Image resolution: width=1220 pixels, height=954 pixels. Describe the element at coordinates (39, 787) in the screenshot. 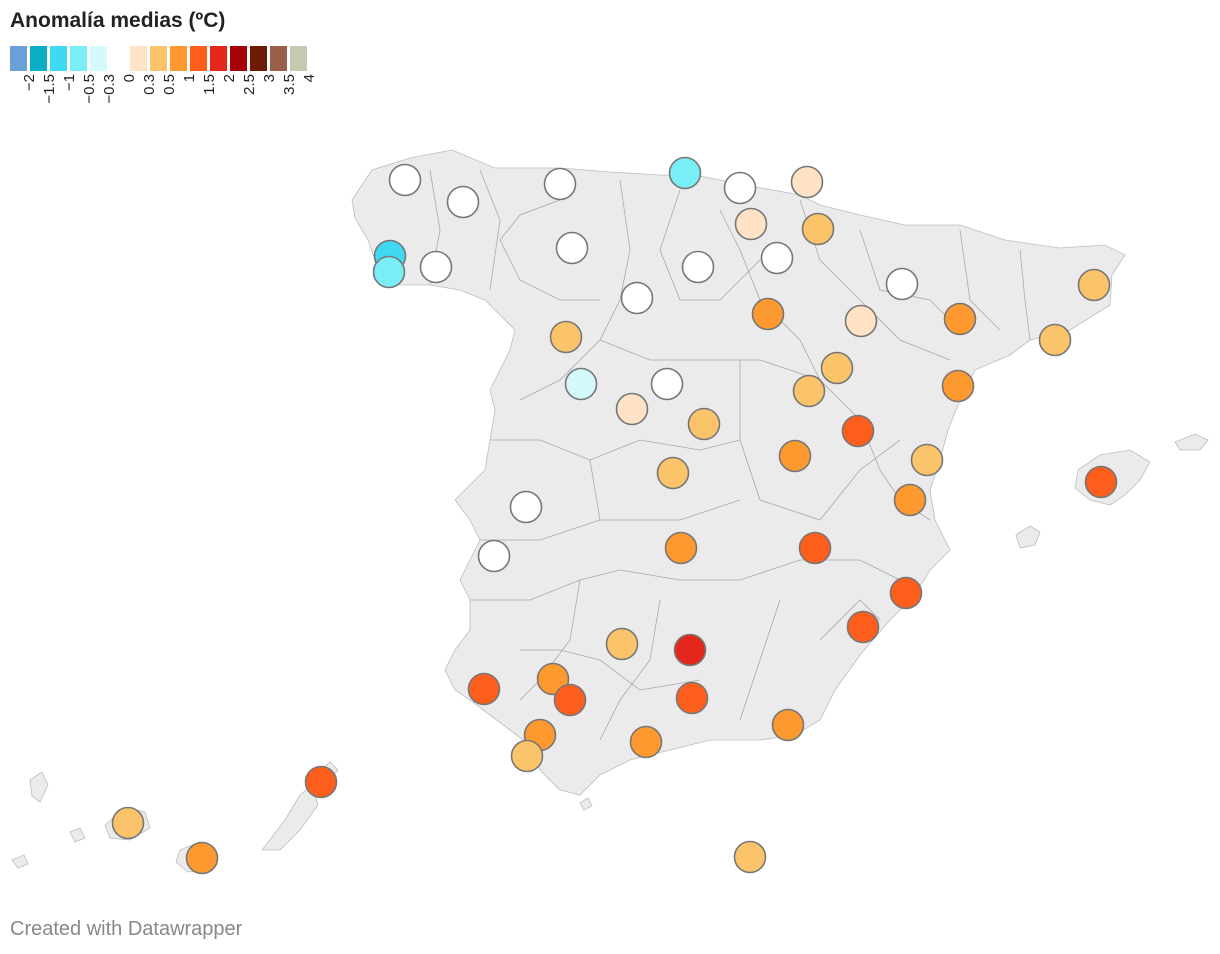

I see `la-palma` at that location.